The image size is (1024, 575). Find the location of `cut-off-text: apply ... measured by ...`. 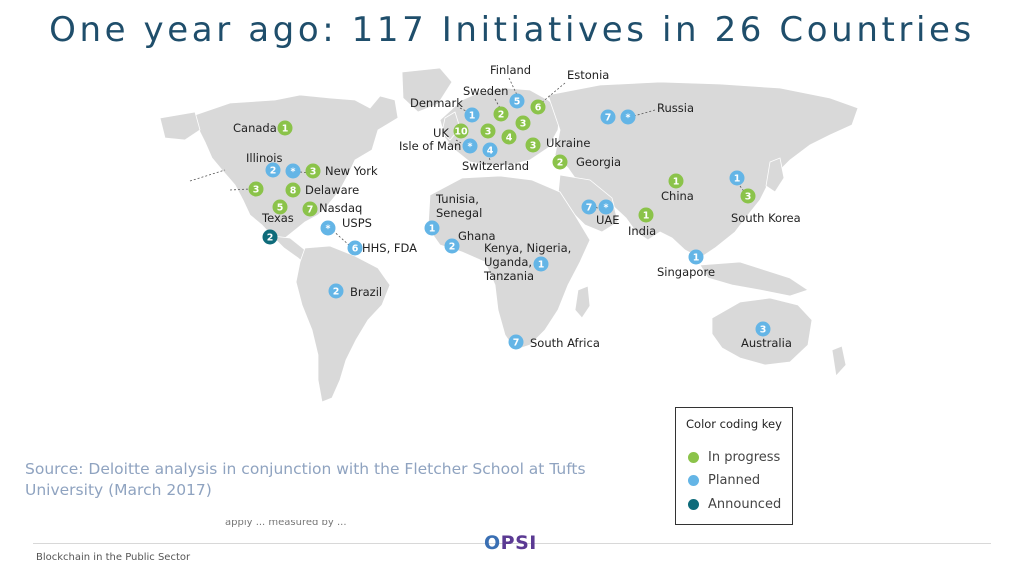

cut-off-text: apply ... measured by ... is located at coordinates (286, 524).